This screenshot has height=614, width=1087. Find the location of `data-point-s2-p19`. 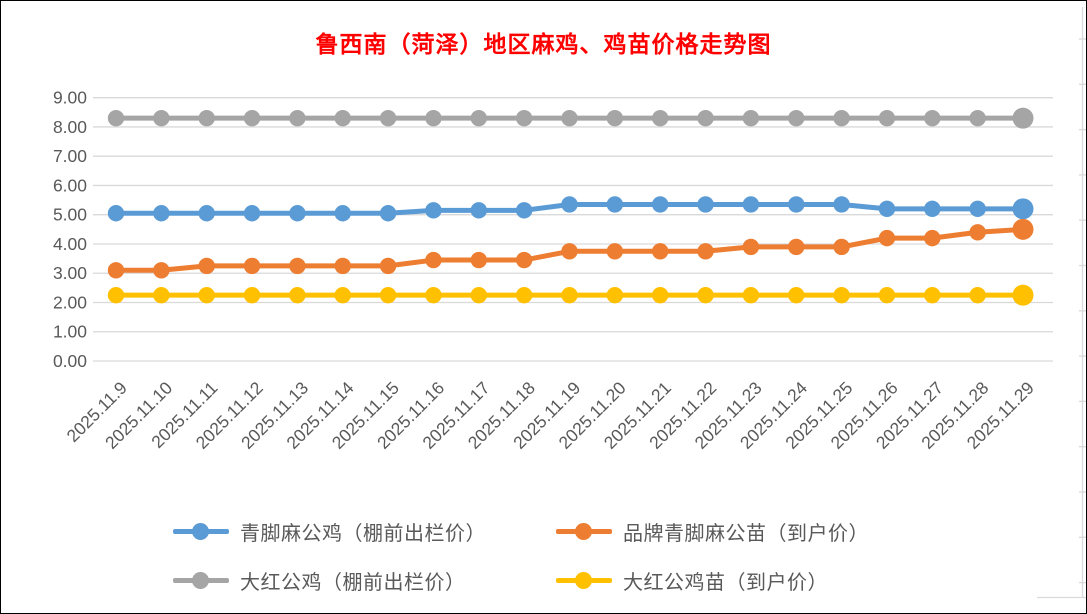

data-point-s2-p19 is located at coordinates (977, 118).